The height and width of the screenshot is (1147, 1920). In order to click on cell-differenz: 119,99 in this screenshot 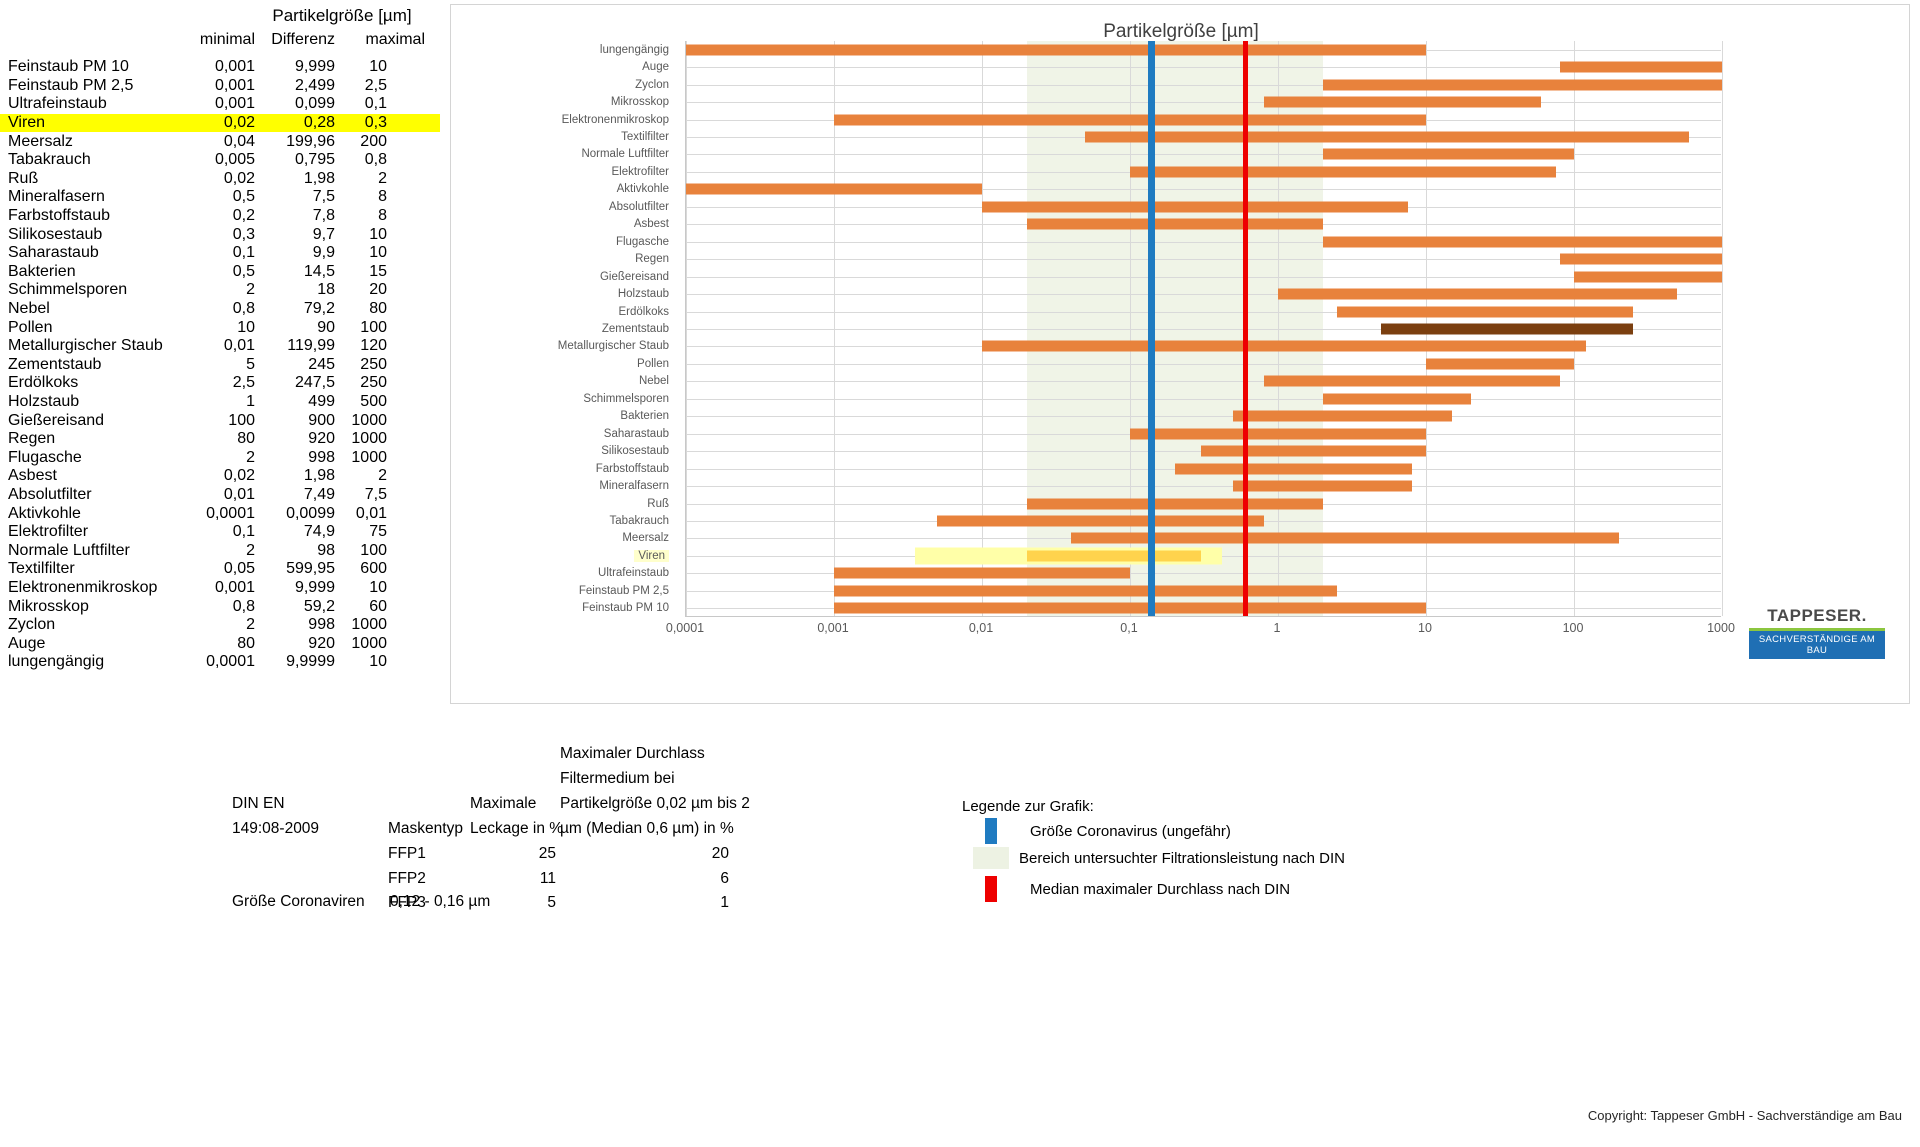, I will do `click(311, 346)`.